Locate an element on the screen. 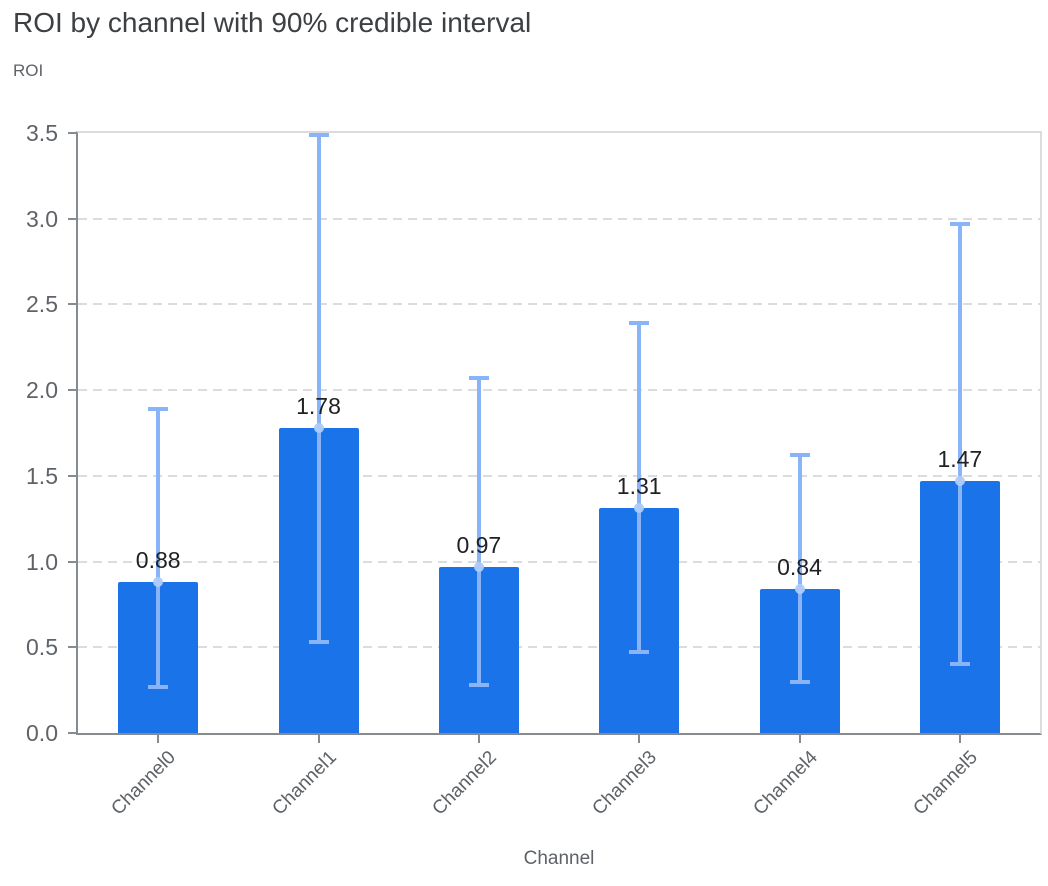 This screenshot has width=1048, height=886. y-tick-label: 0.5 is located at coordinates (42, 647).